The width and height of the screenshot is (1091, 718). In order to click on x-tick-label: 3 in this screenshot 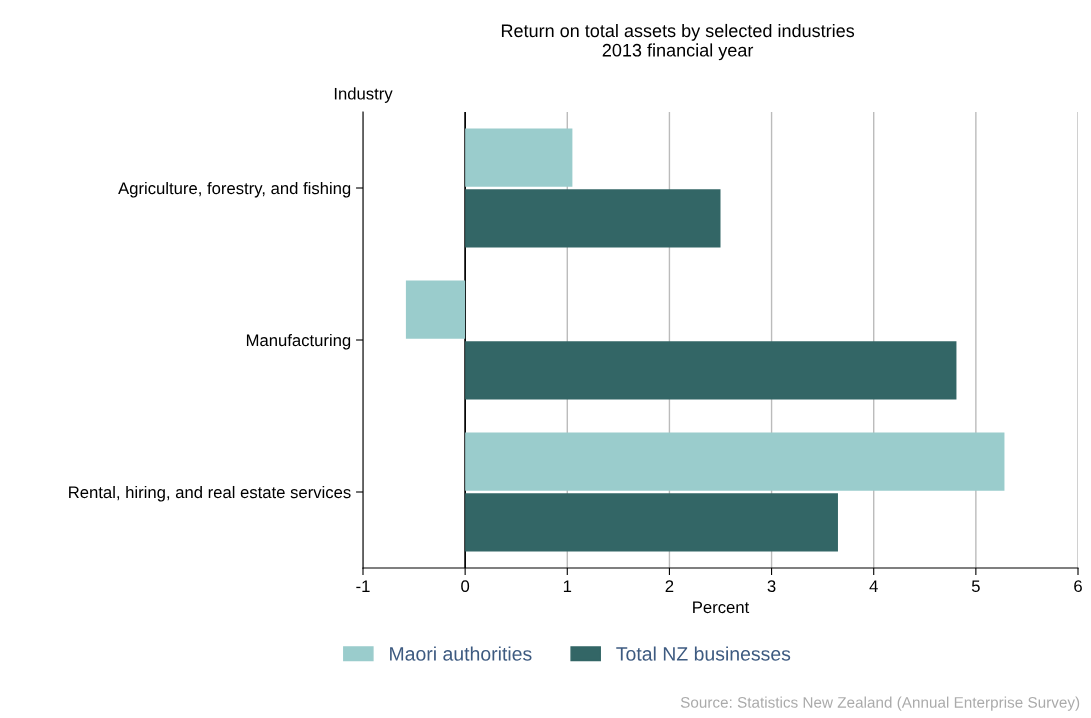, I will do `click(771, 586)`.